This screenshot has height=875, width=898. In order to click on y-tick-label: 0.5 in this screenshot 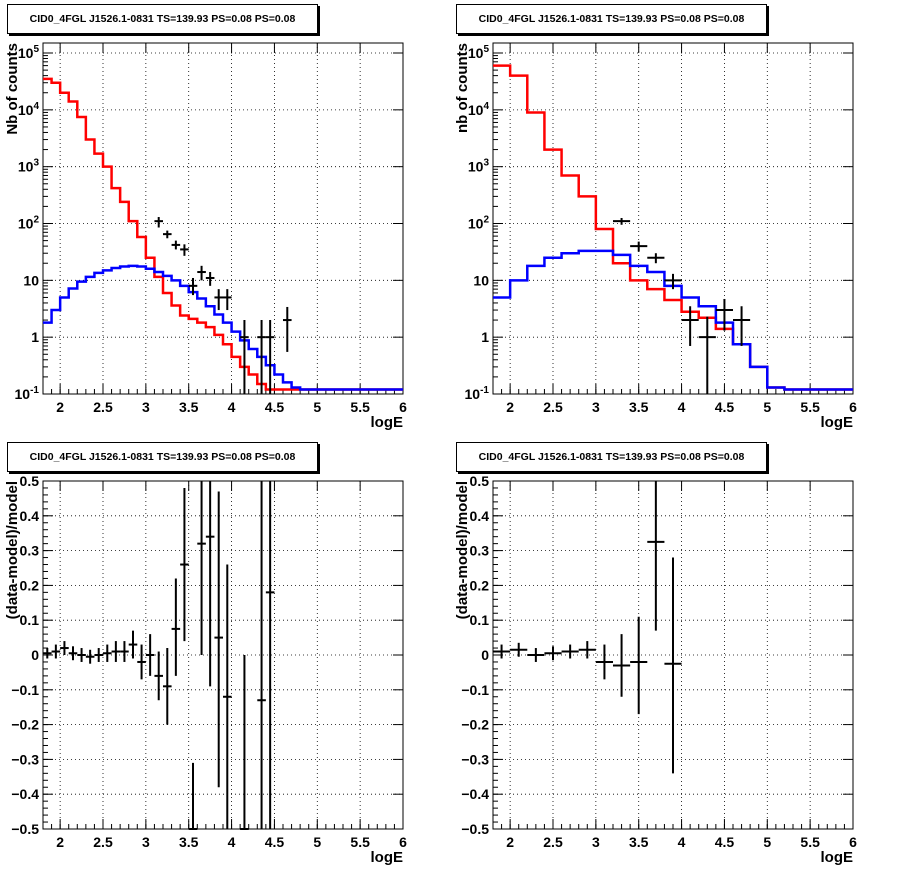, I will do `click(30, 481)`.